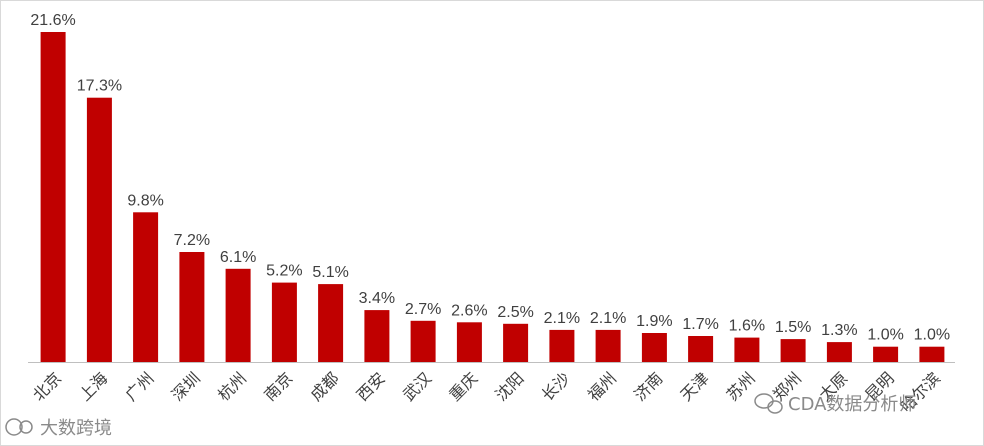  Describe the element at coordinates (515, 312) in the screenshot. I see `data-label-11: 2.5%` at that location.